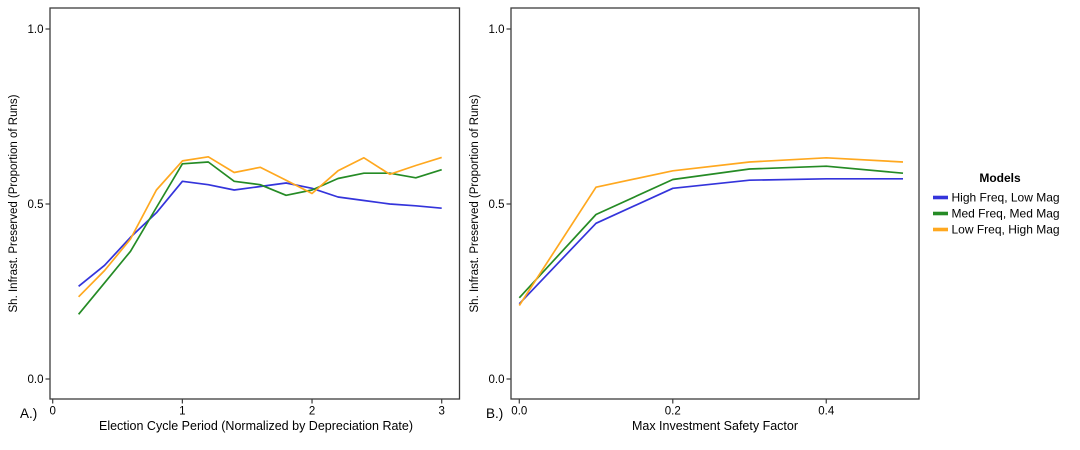 The image size is (1080, 450). What do you see at coordinates (312, 412) in the screenshot?
I see `x-tick-label: 2` at bounding box center [312, 412].